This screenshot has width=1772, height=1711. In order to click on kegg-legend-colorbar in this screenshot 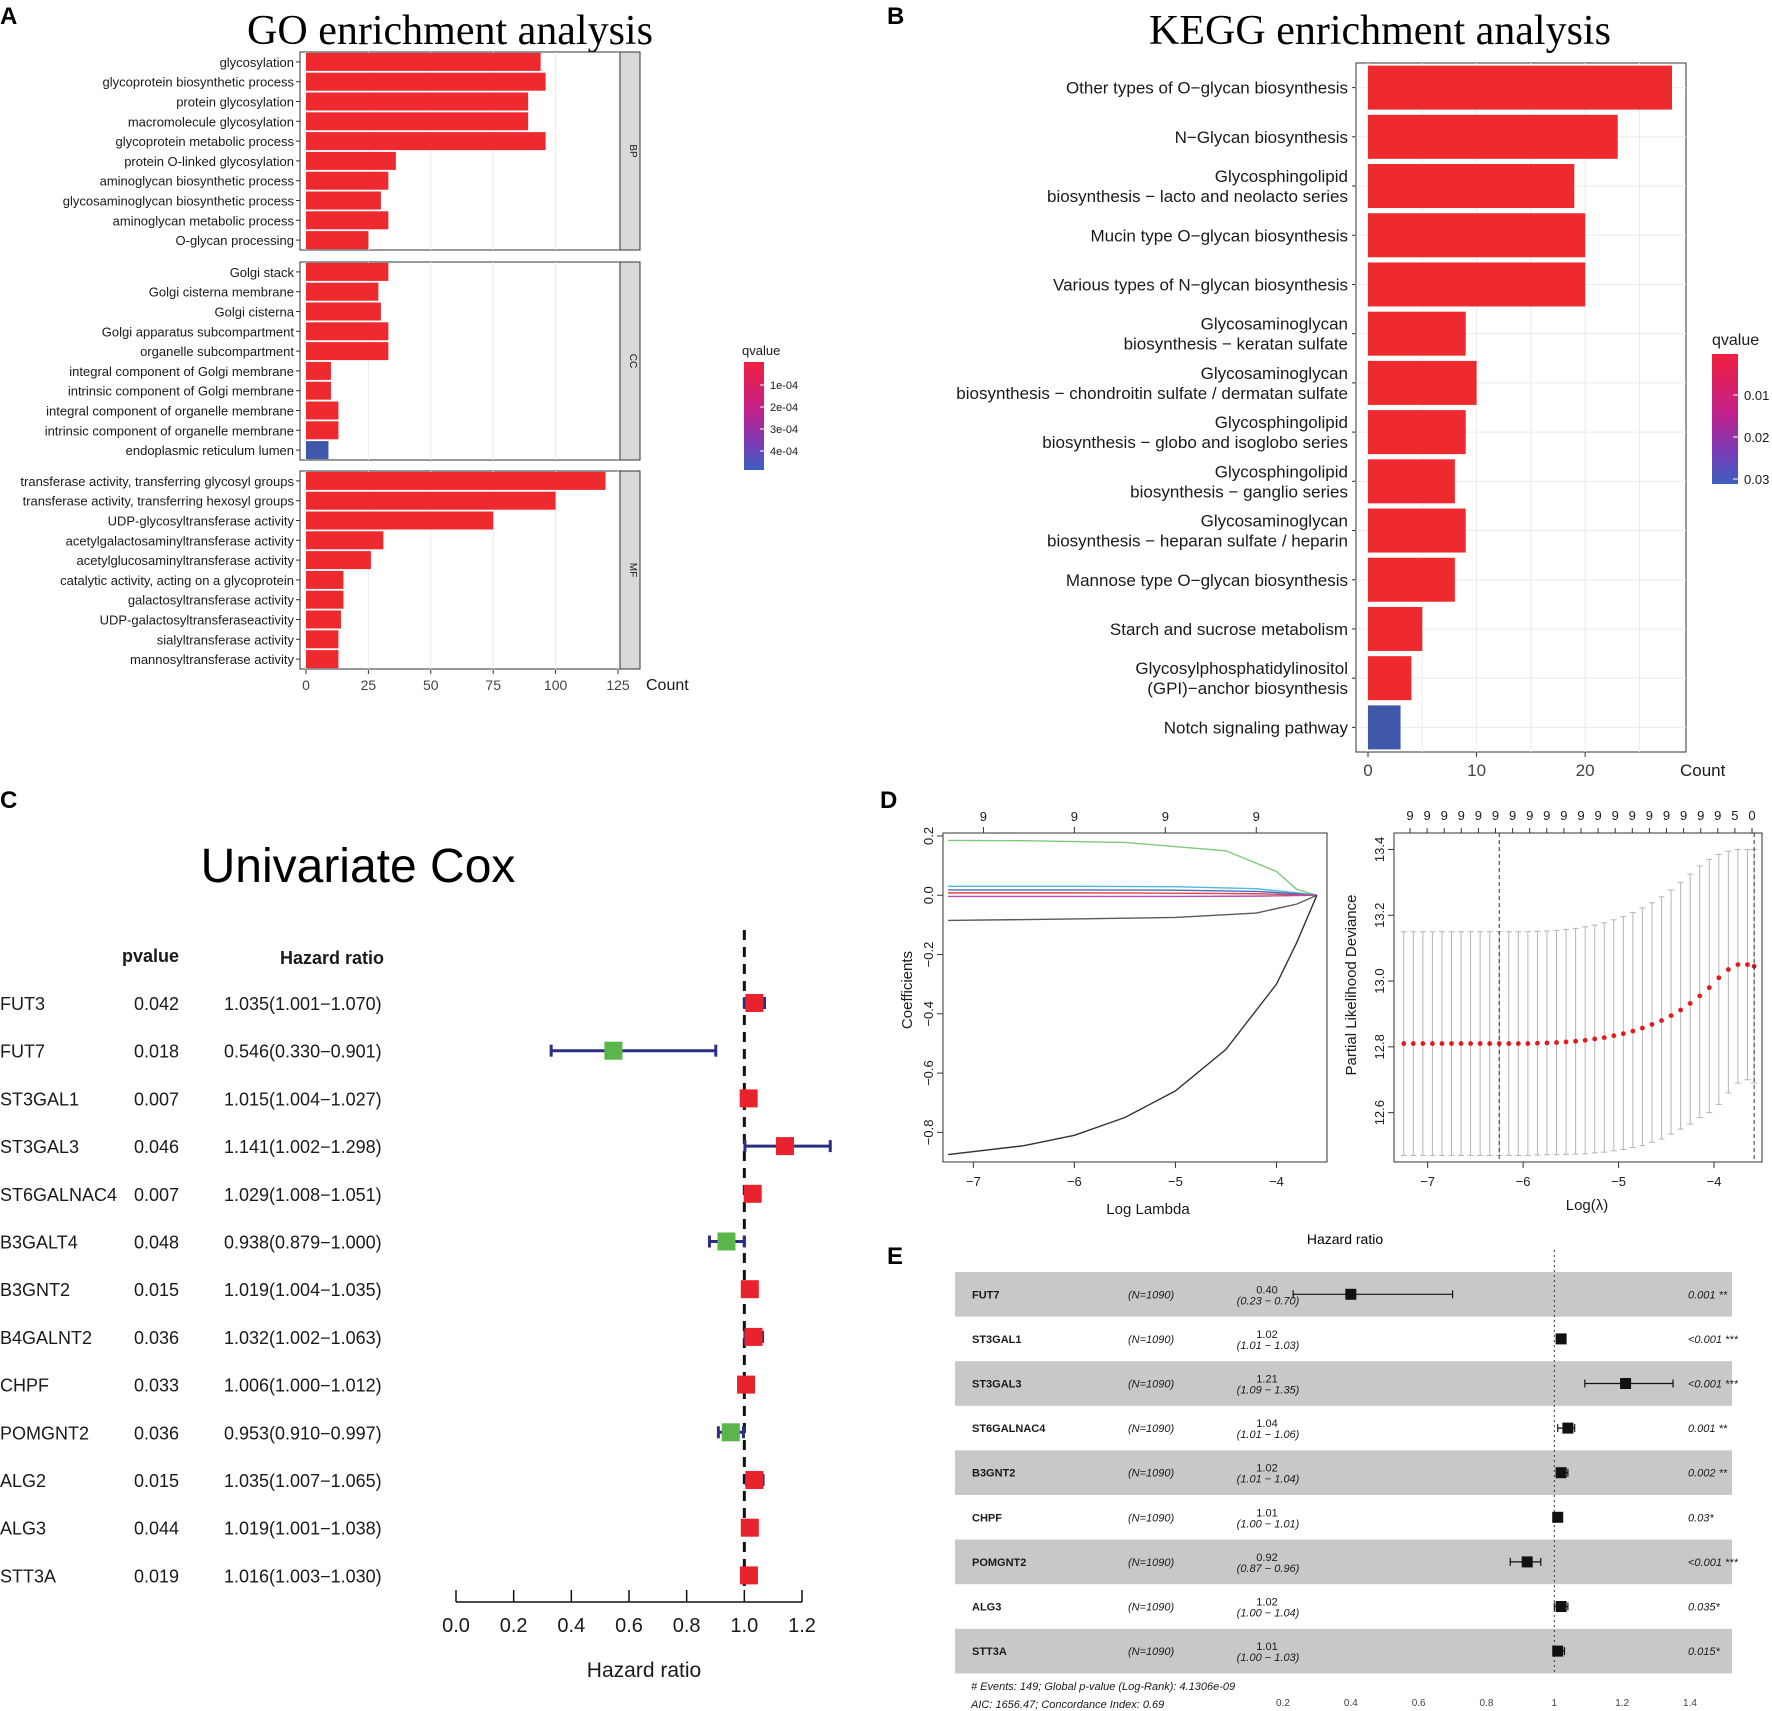, I will do `click(1725, 419)`.